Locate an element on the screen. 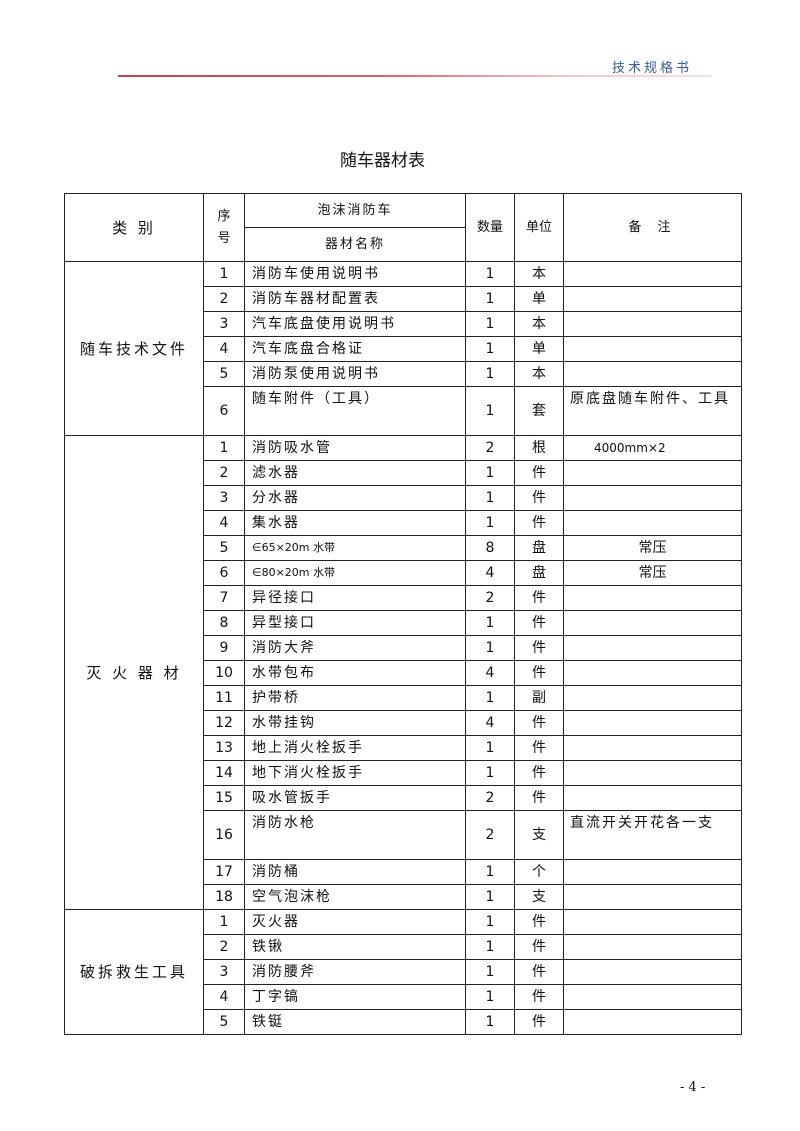 The height and width of the screenshot is (1131, 800). qty-cell: 8 is located at coordinates (490, 548).